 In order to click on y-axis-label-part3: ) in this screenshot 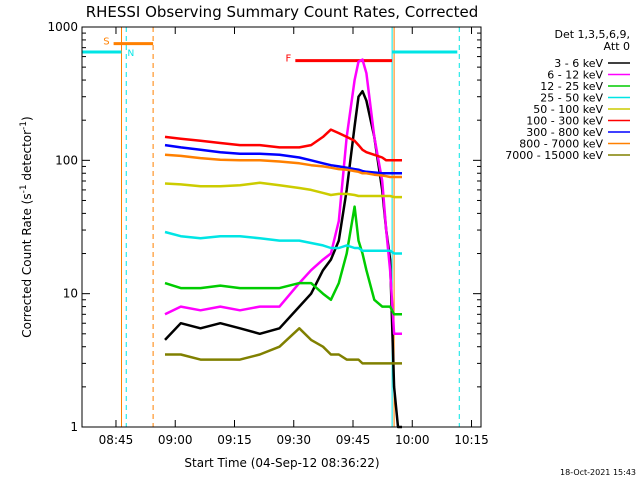, I will do `click(27, 118)`.